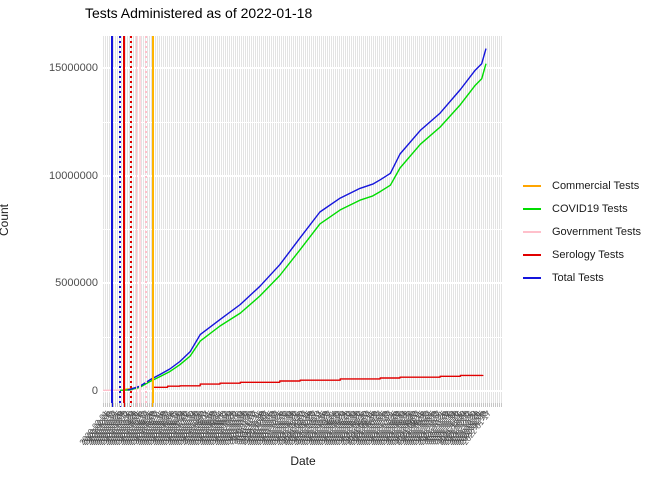  I want to click on legend-entry: Total Tests, so click(582, 277).